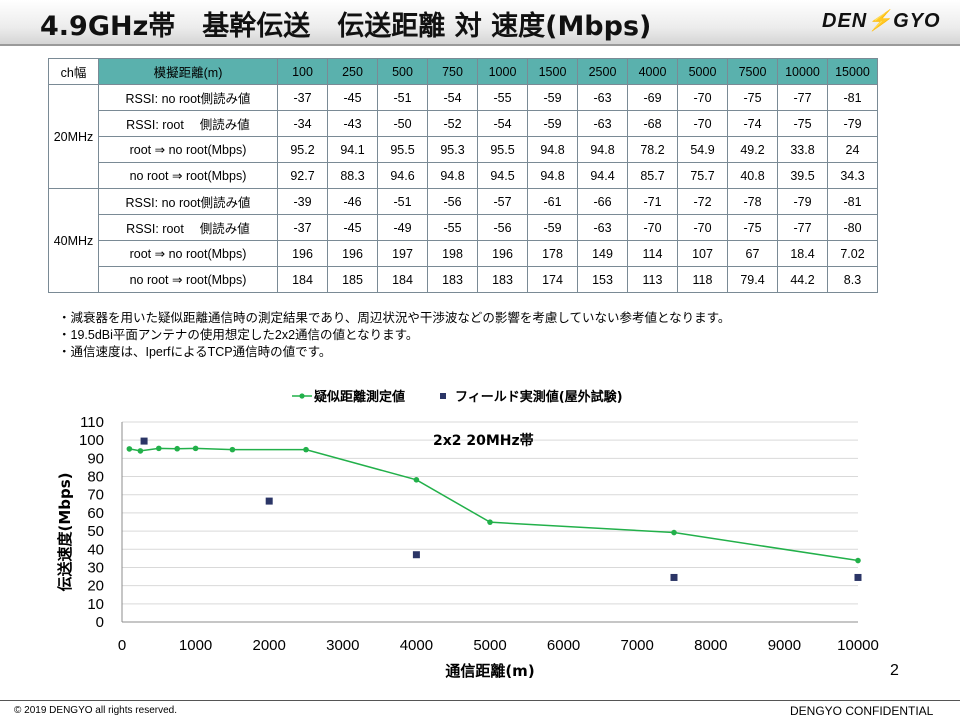 Image resolution: width=960 pixels, height=720 pixels. Describe the element at coordinates (100, 622) in the screenshot. I see `y-tick-label: 0` at that location.